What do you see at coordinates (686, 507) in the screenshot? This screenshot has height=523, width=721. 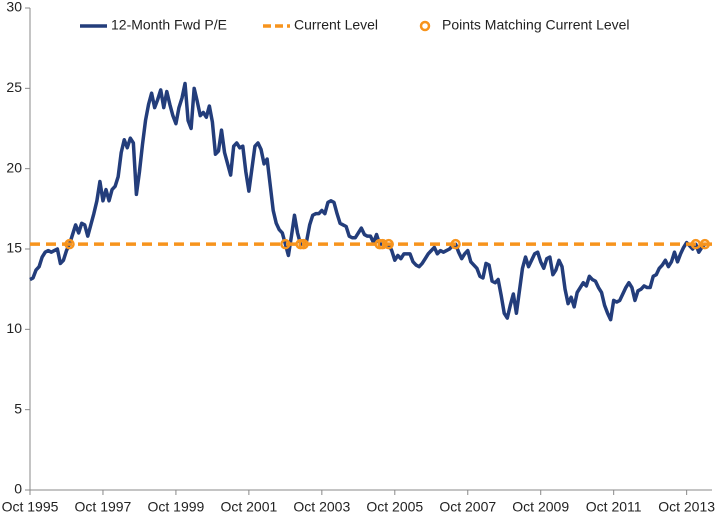 I see `x-tick-label: Oct 2013` at bounding box center [686, 507].